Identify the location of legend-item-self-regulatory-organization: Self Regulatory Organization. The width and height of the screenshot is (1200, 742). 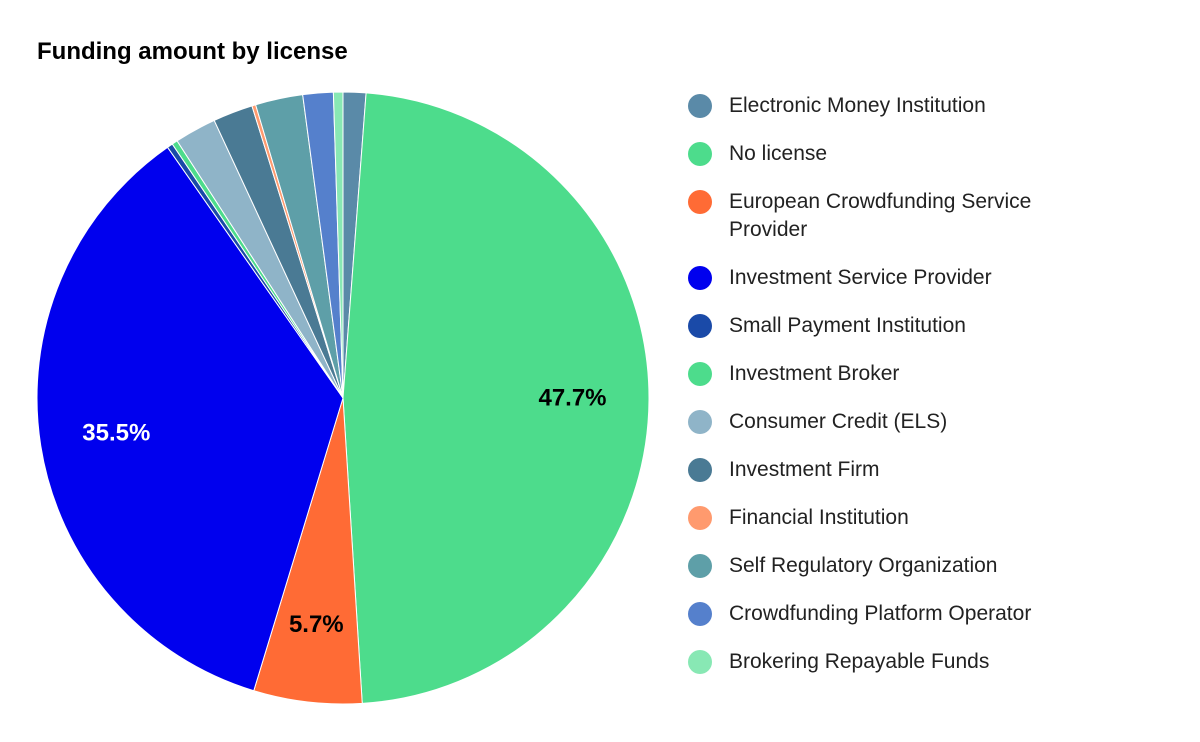
(938, 566).